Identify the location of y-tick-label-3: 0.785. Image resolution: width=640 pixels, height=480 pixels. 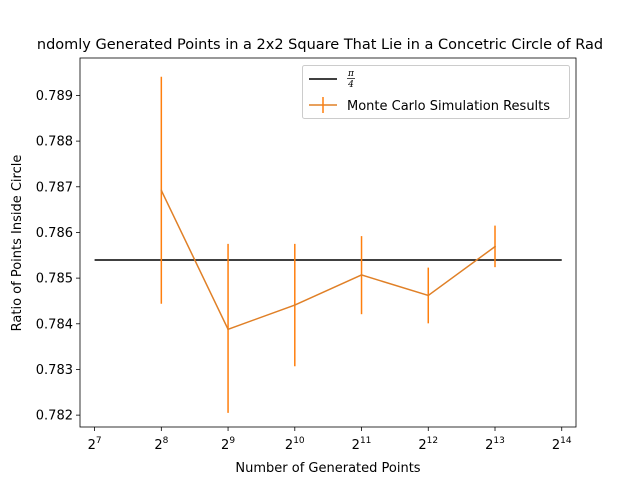
(54, 279).